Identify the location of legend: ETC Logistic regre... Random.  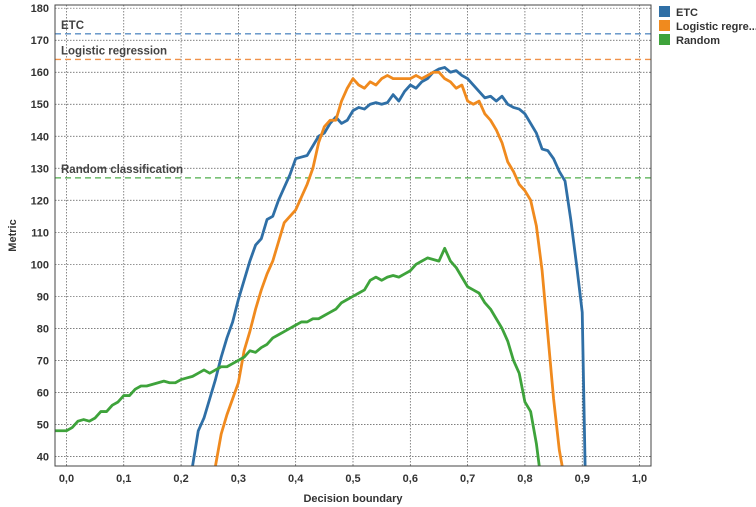
(707, 26).